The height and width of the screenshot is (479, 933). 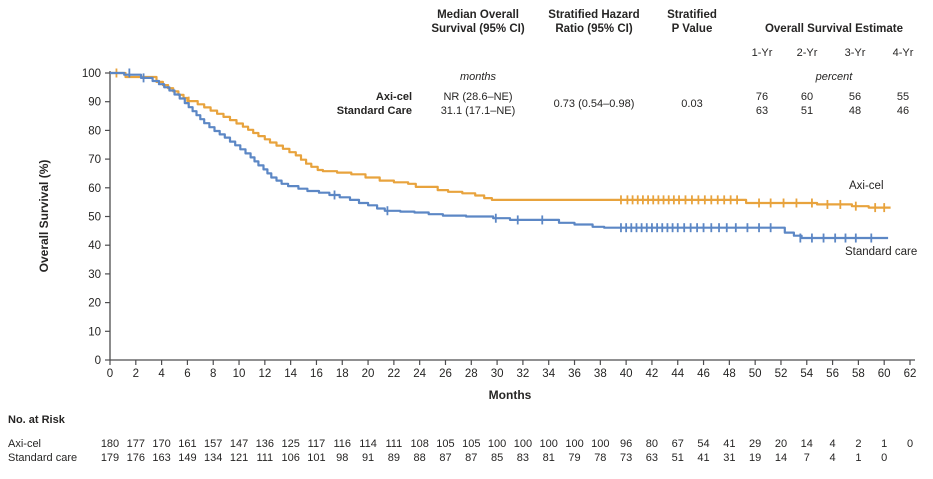 I want to click on risk-count: 108, so click(x=419, y=444).